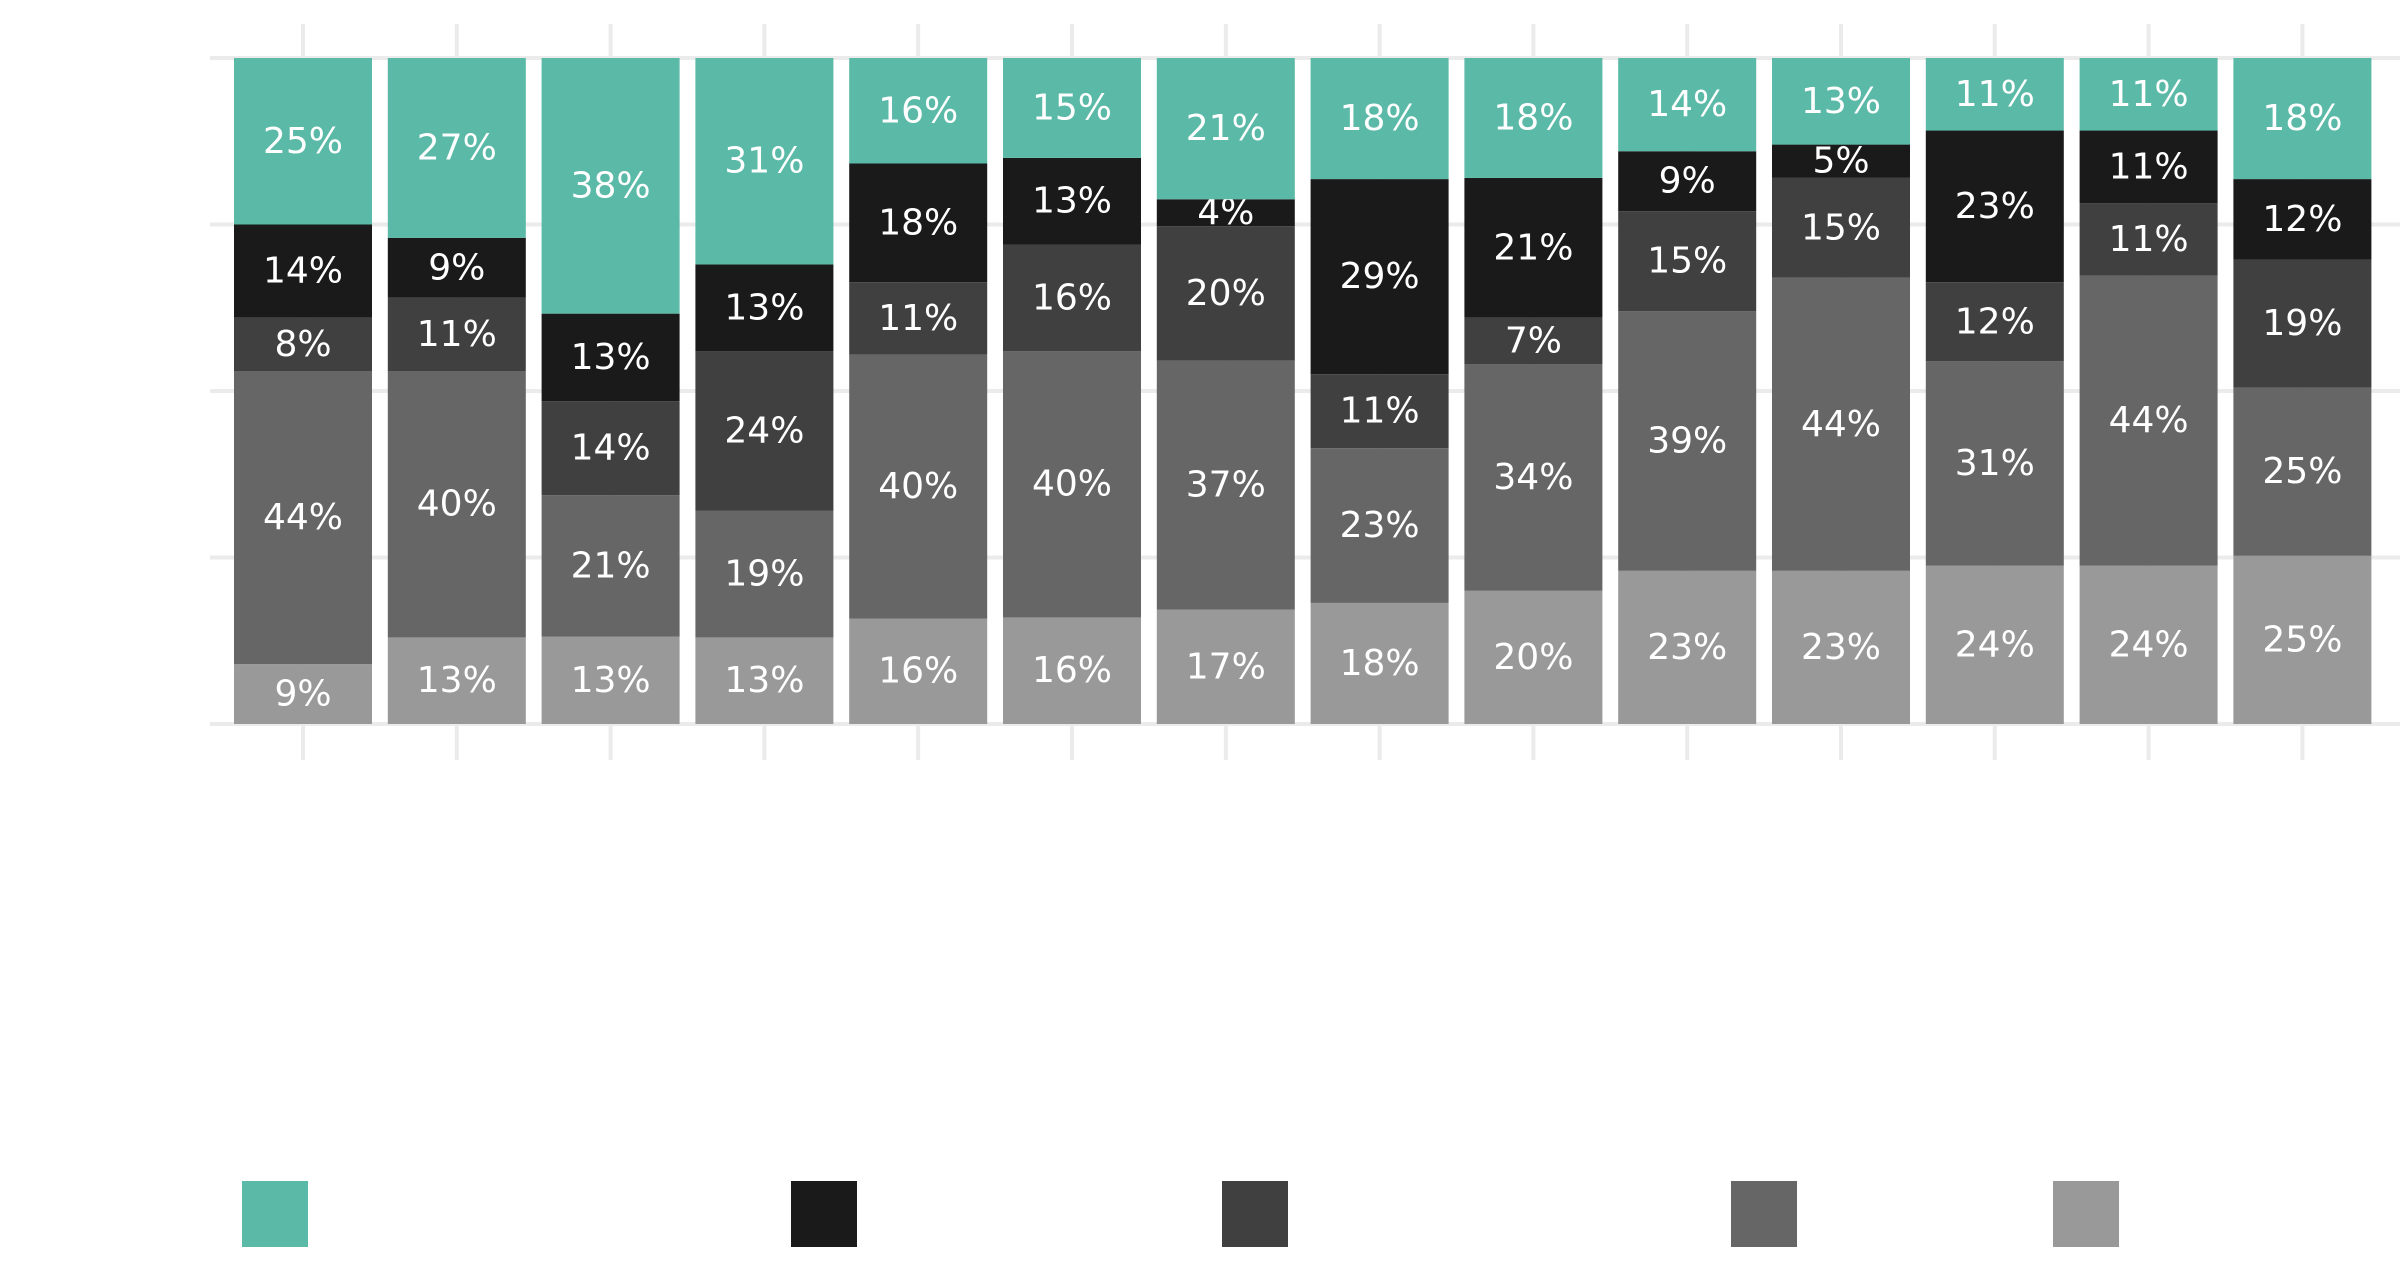  Describe the element at coordinates (457, 504) in the screenshot. I see `data-label: 40%` at that location.